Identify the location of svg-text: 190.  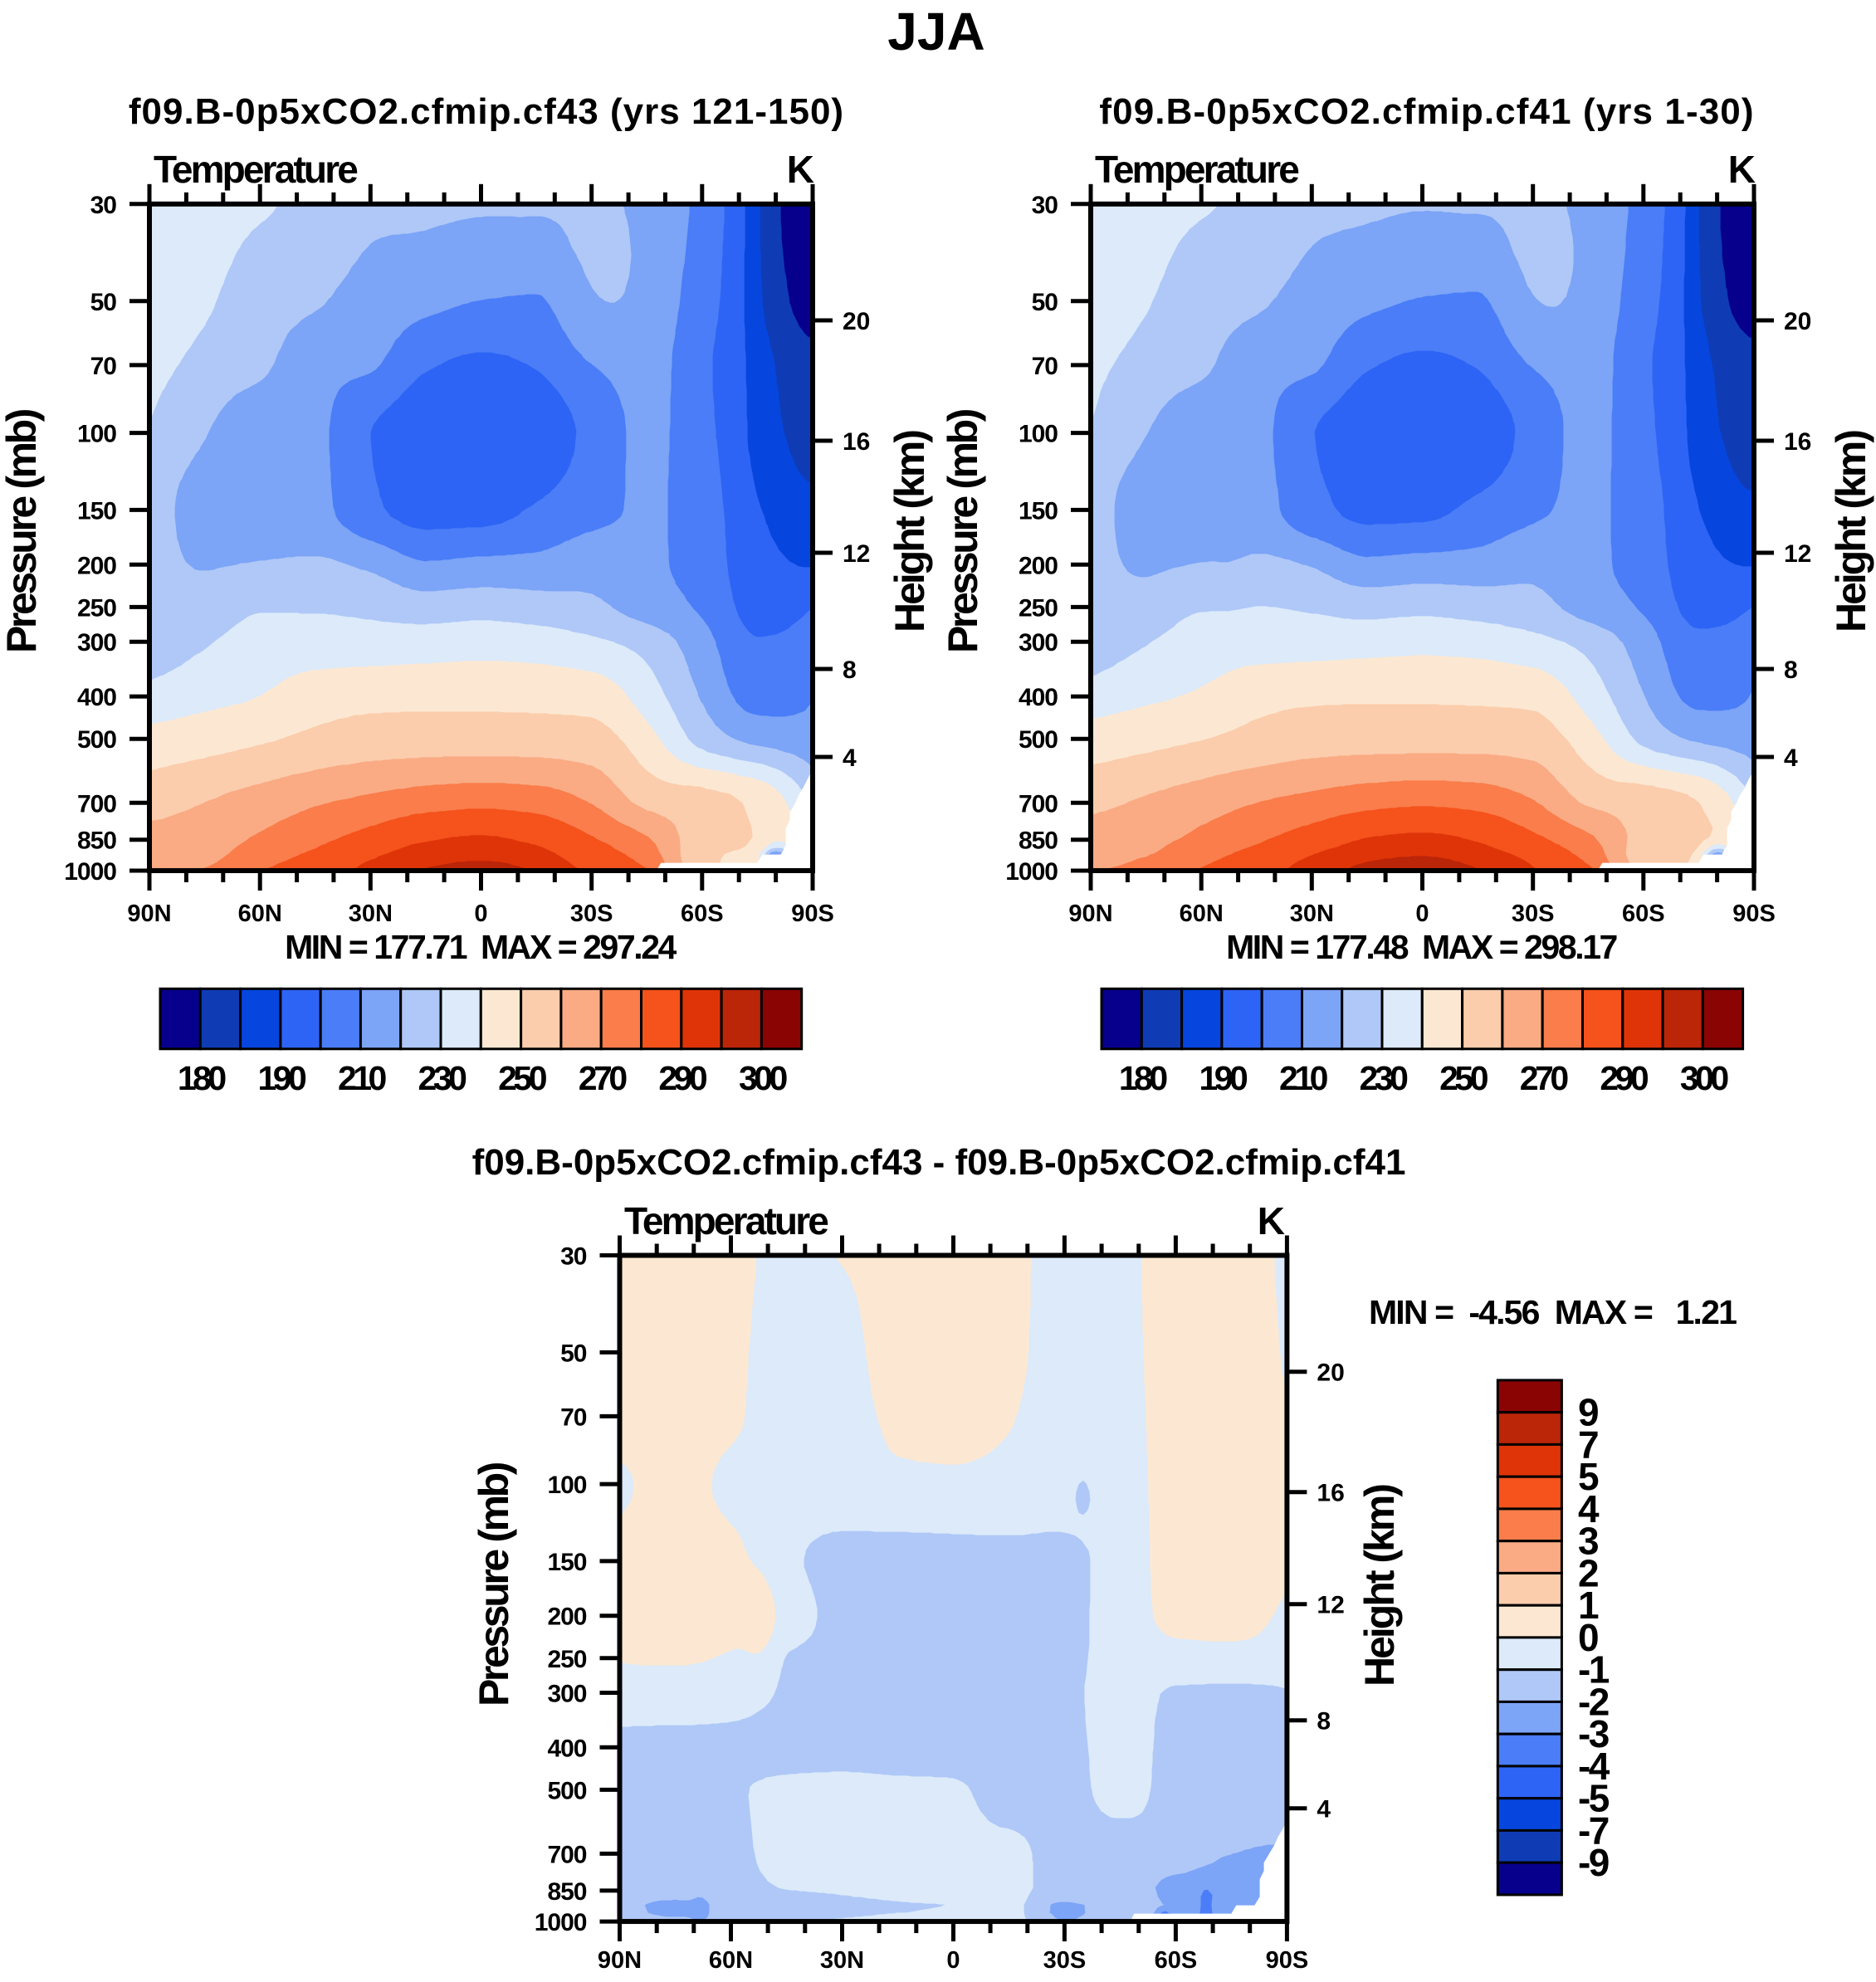
(1223, 1078).